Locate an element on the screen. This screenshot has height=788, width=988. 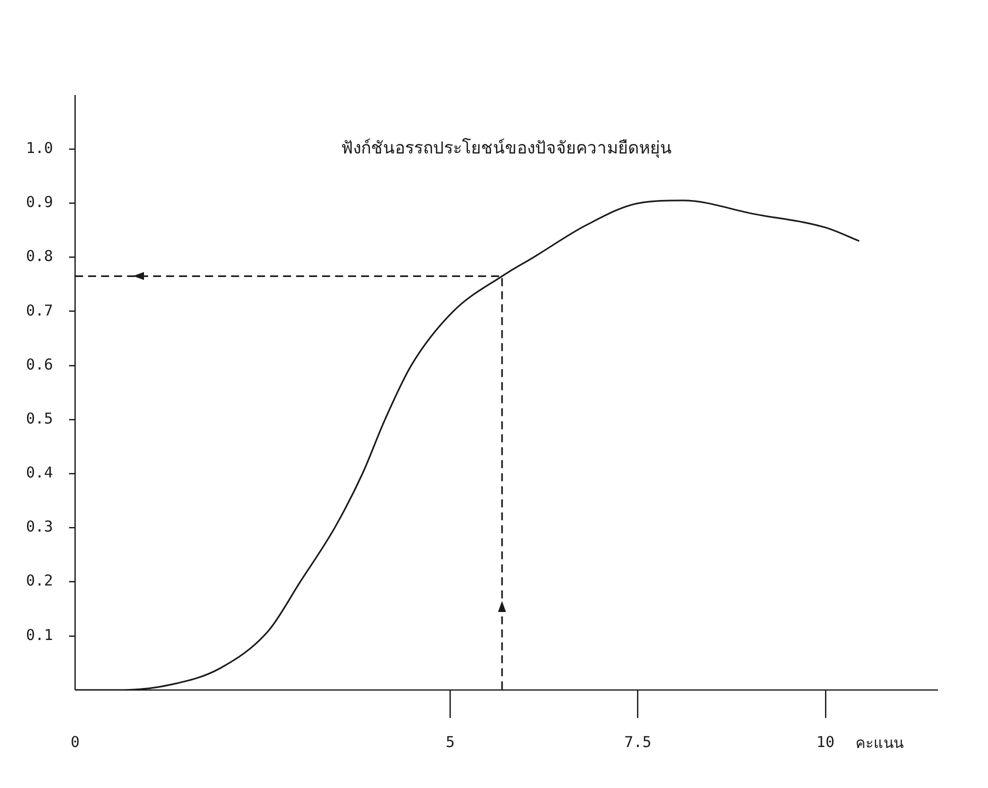
y-tick-label: 0.8 is located at coordinates (40, 256).